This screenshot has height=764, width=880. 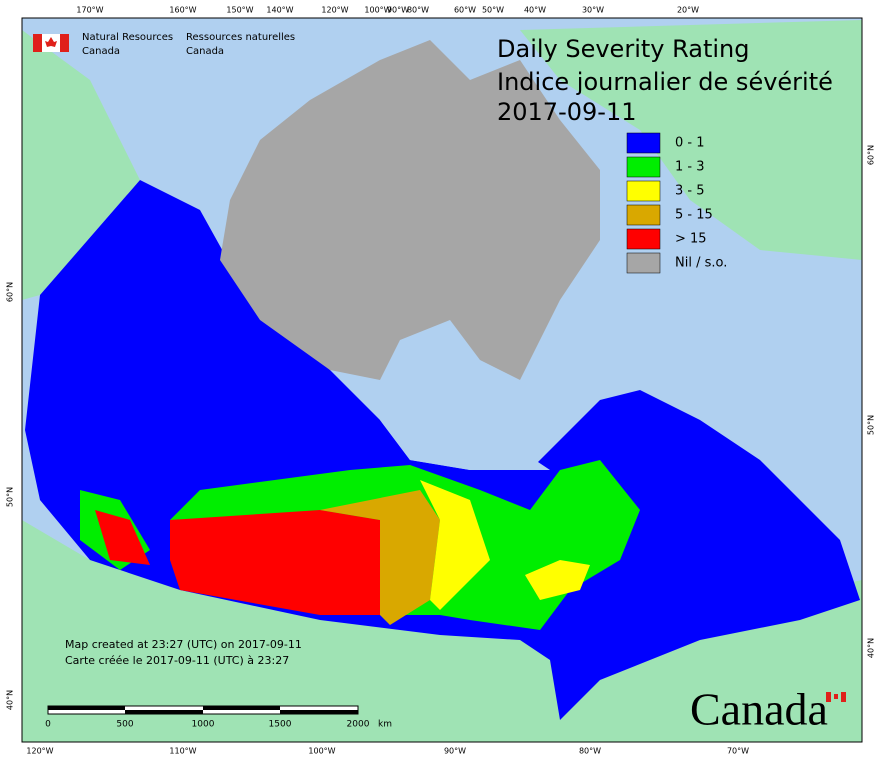 What do you see at coordinates (738, 751) in the screenshot?
I see `lon-label: 70°W` at bounding box center [738, 751].